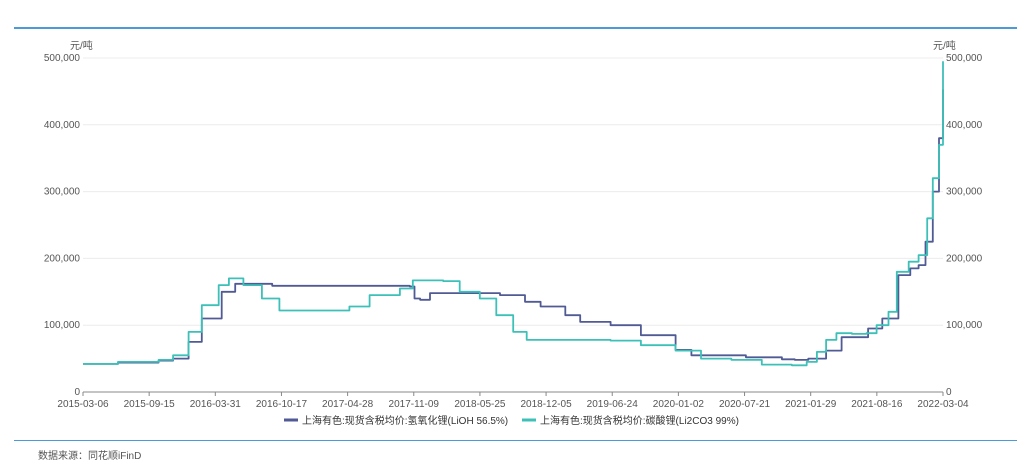  I want to click on x-tick-label: 2017-11-09, so click(414, 404).